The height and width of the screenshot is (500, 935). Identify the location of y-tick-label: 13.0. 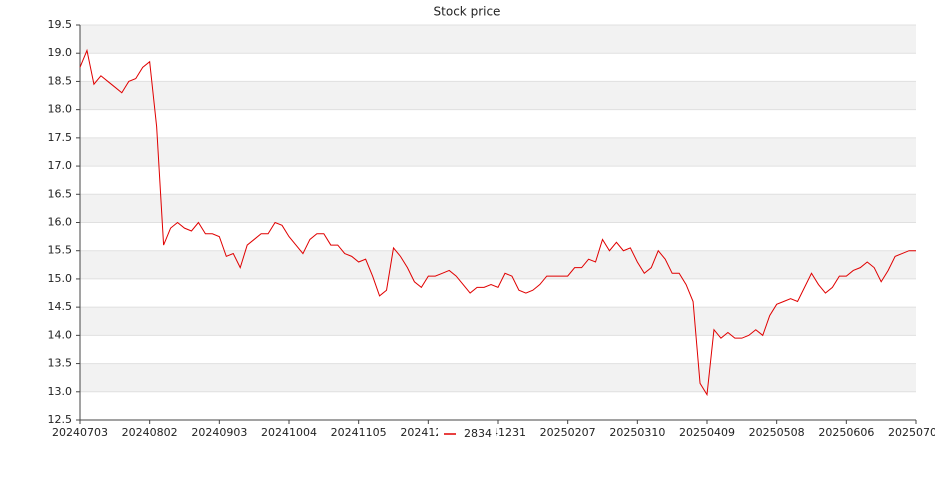
(60, 391).